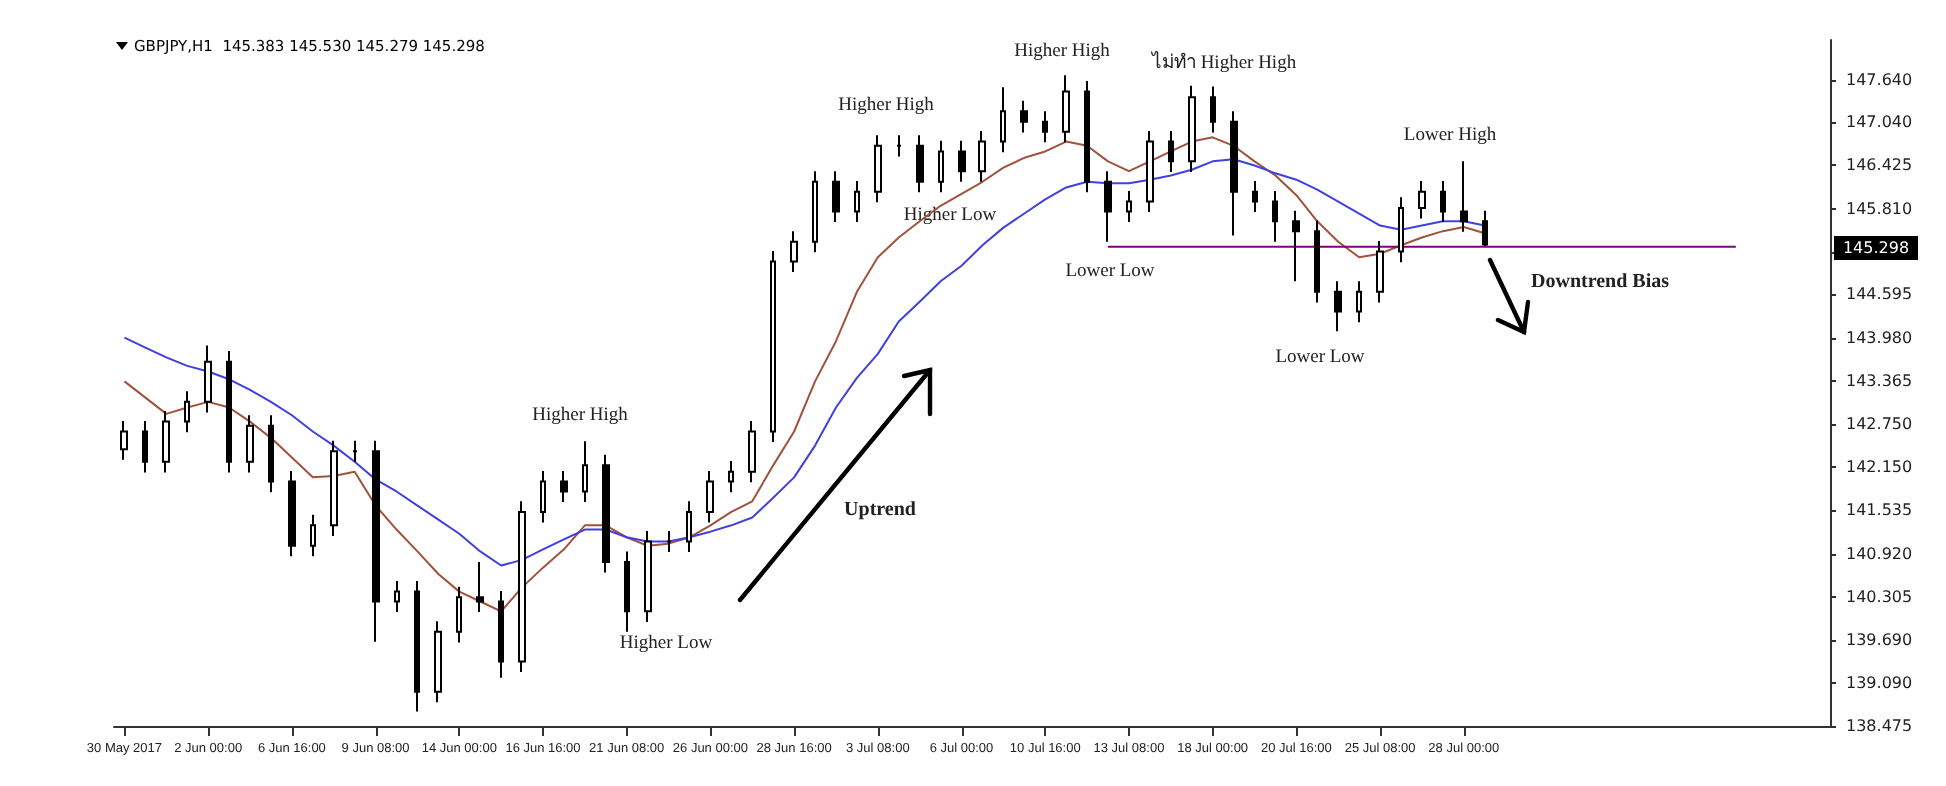 This screenshot has width=1946, height=786. What do you see at coordinates (1223, 62) in the screenshot?
I see `annotation: ไม่ทำ Higher High` at bounding box center [1223, 62].